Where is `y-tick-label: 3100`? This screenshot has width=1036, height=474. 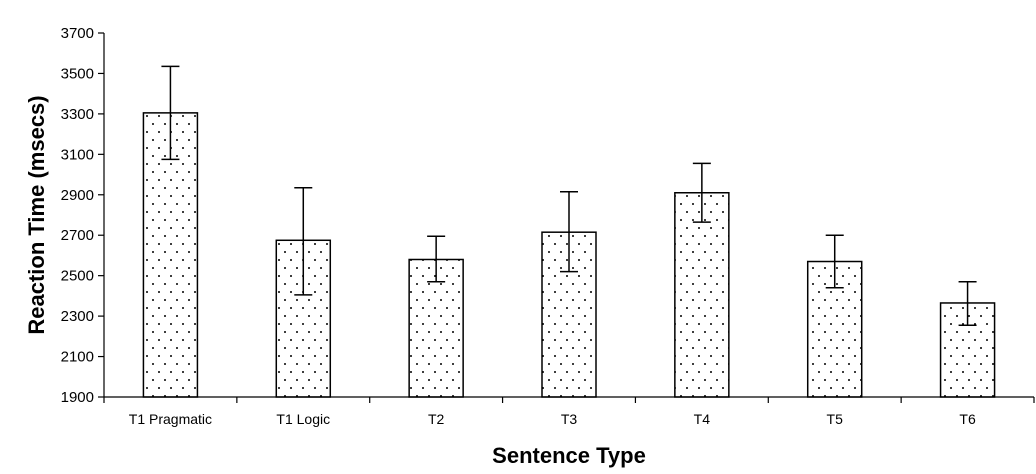
y-tick-label: 3100 is located at coordinates (77, 154).